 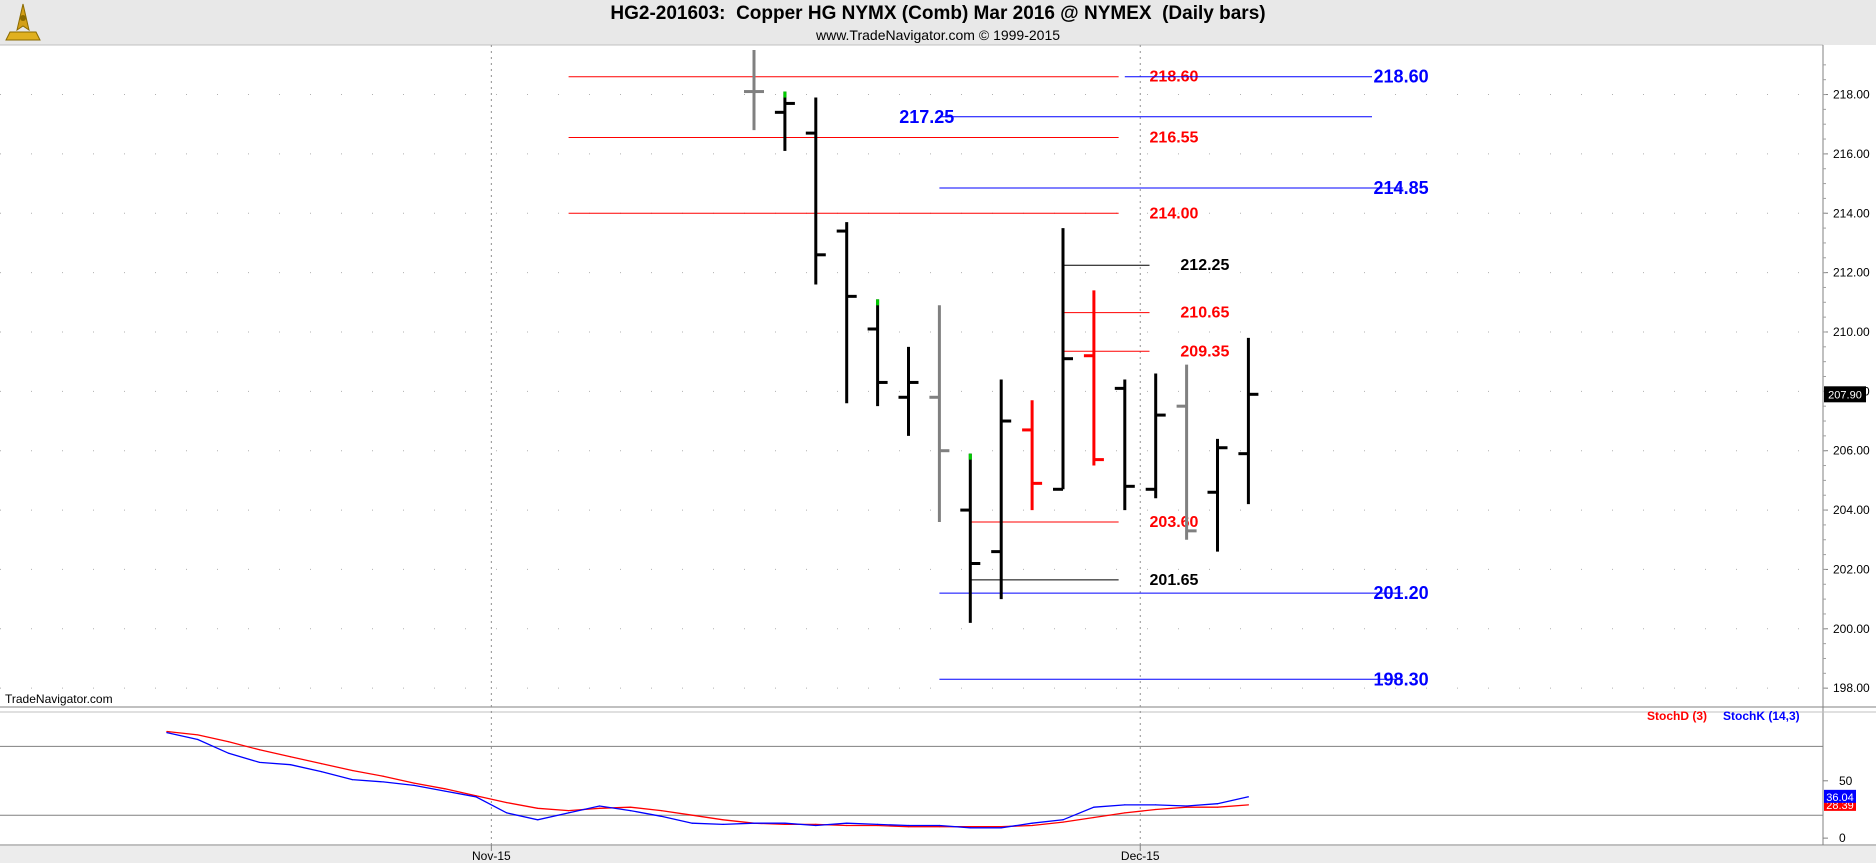 What do you see at coordinates (1851, 332) in the screenshot?
I see `price-axis-label: 210.00` at bounding box center [1851, 332].